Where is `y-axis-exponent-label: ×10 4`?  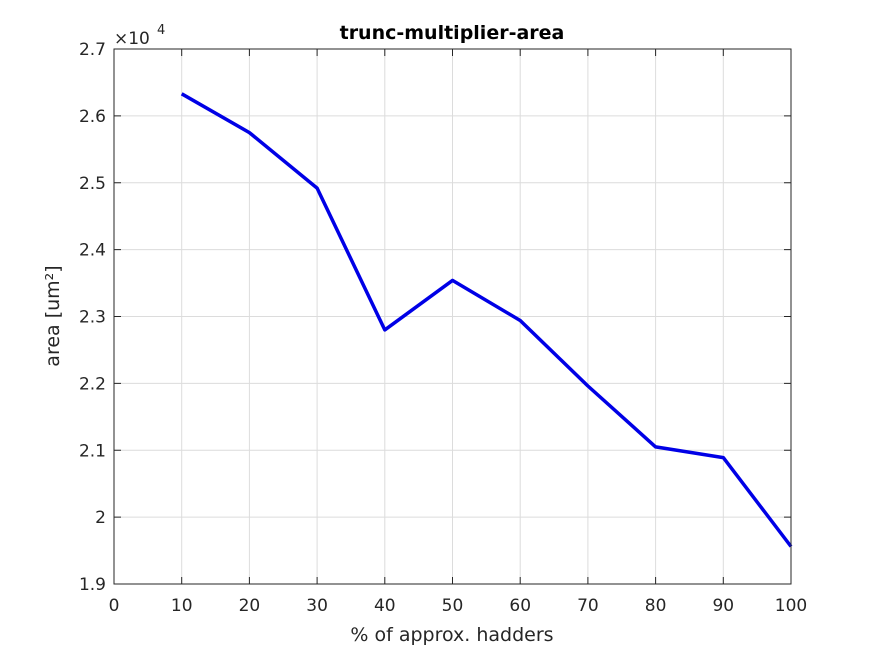
y-axis-exponent-label: ×10 4 is located at coordinates (139, 36).